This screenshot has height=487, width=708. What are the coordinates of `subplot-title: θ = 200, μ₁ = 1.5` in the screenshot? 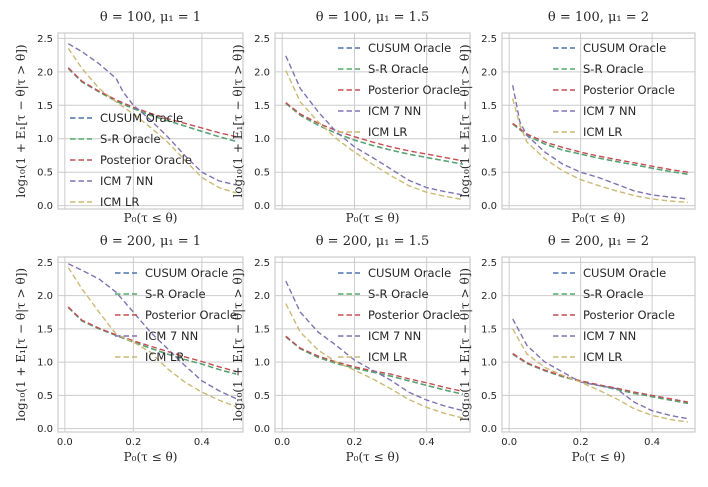 It's located at (373, 241).